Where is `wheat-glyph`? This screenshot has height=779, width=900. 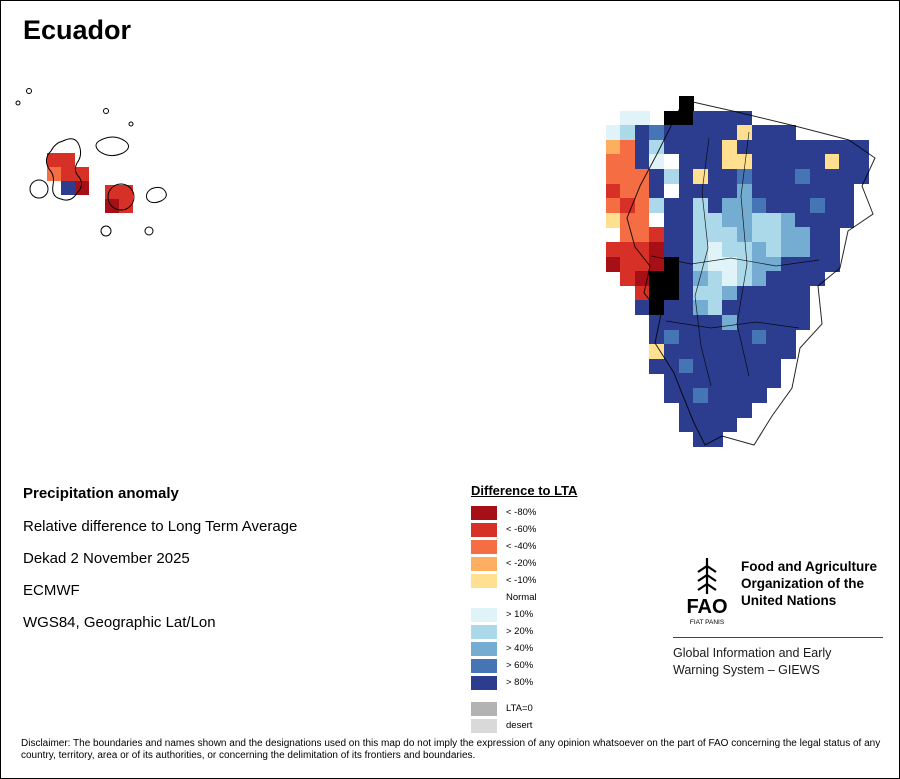
wheat-glyph is located at coordinates (707, 576).